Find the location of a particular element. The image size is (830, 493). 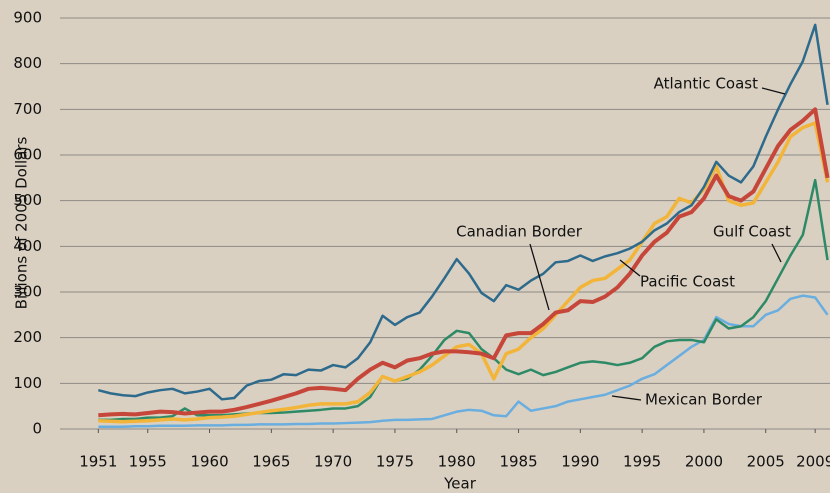

y-tick-label: 700 is located at coordinates (27, 109).